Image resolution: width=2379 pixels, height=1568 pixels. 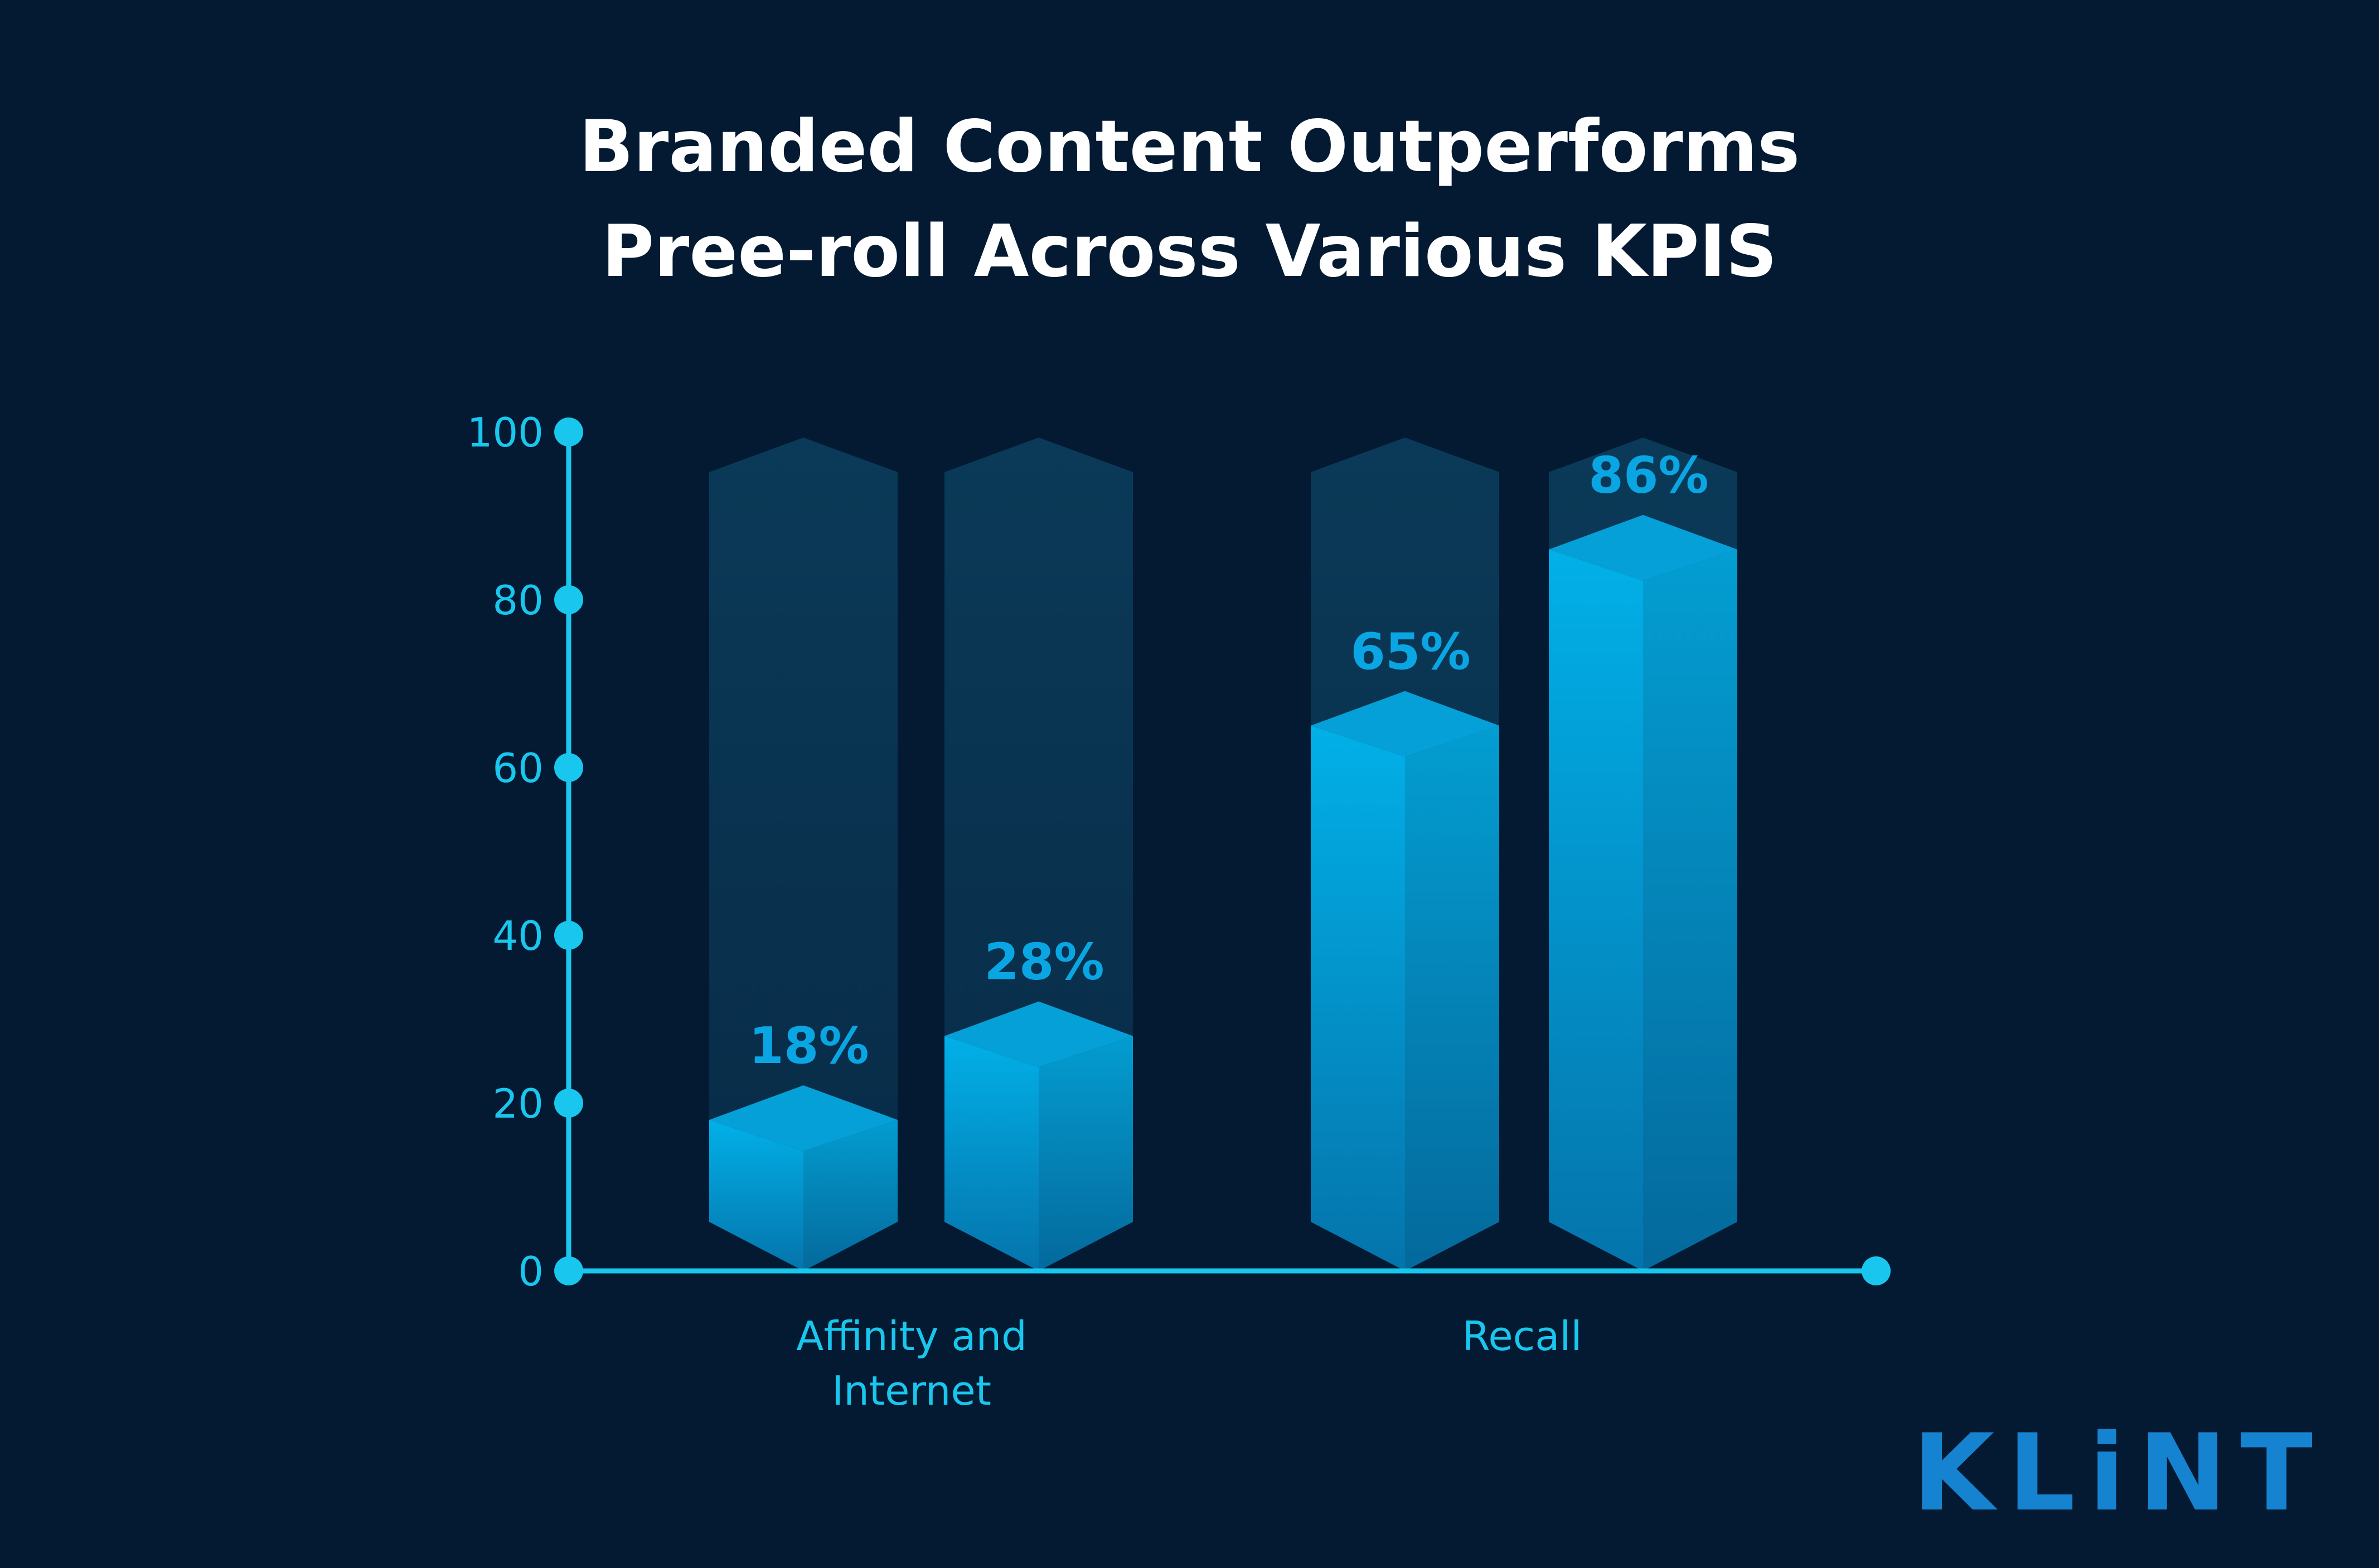 I want to click on bar-value-label: 86%, so click(x=1648, y=475).